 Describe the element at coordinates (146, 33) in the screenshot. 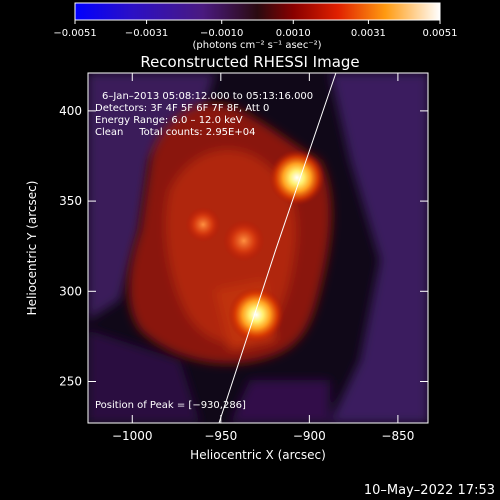

I see `colorbar-tick-label: −0.0031` at that location.